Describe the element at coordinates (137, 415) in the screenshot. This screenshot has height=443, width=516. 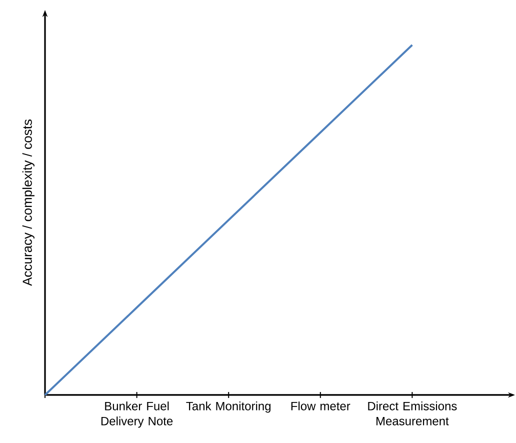
I see `x-tick-label: Bunker Fuel Delivery Note` at that location.